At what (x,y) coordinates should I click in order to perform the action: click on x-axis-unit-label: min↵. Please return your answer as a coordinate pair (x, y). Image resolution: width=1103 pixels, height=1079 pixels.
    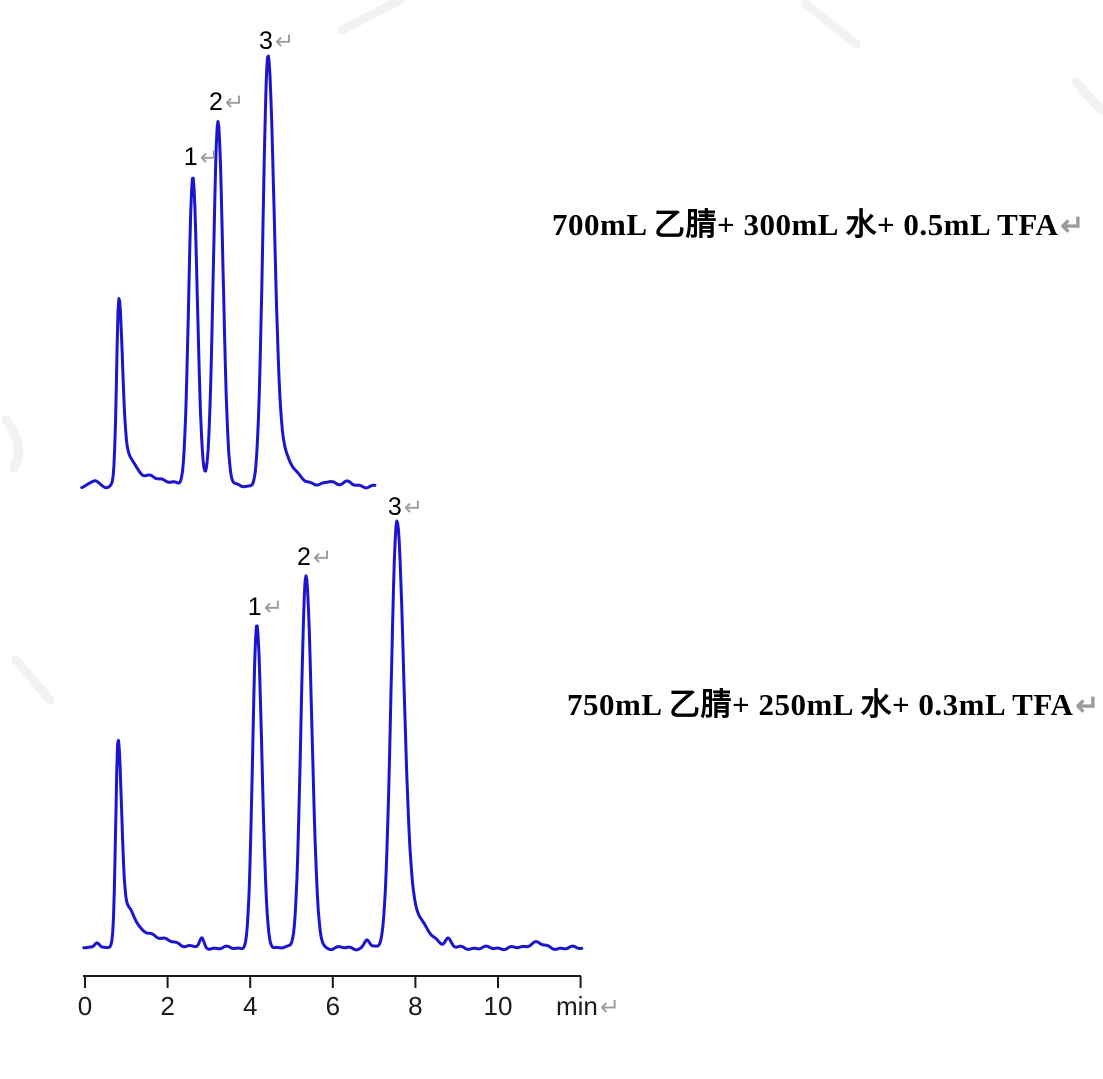
    Looking at the image, I should click on (588, 1007).